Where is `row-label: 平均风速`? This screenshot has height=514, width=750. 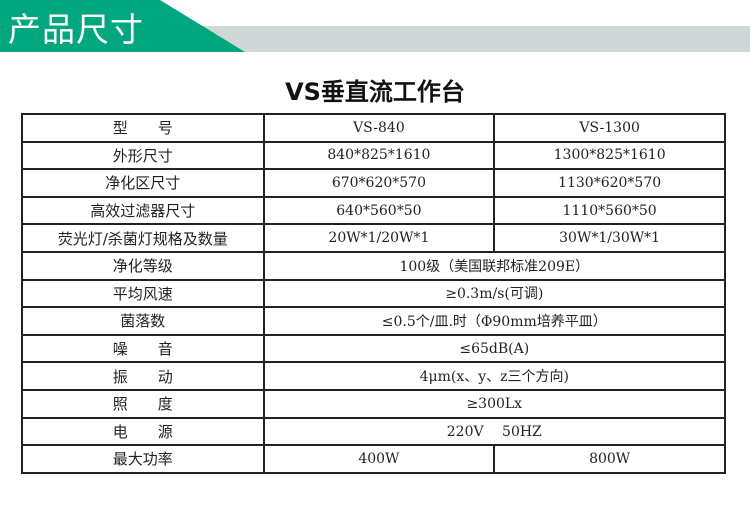 row-label: 平均风速 is located at coordinates (143, 293).